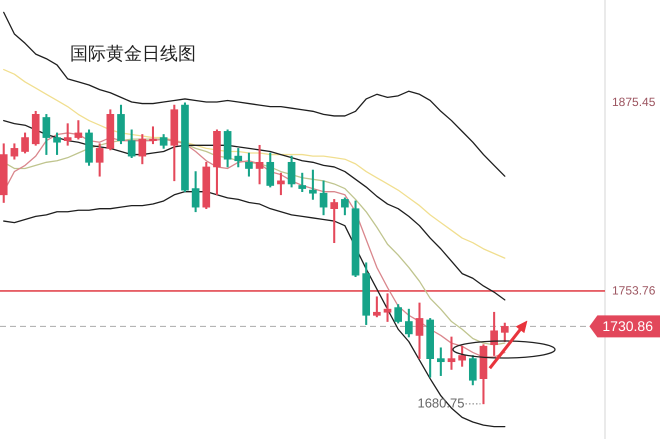  What do you see at coordinates (628, 326) in the screenshot?
I see `ref-line-label: 1730.86` at bounding box center [628, 326].